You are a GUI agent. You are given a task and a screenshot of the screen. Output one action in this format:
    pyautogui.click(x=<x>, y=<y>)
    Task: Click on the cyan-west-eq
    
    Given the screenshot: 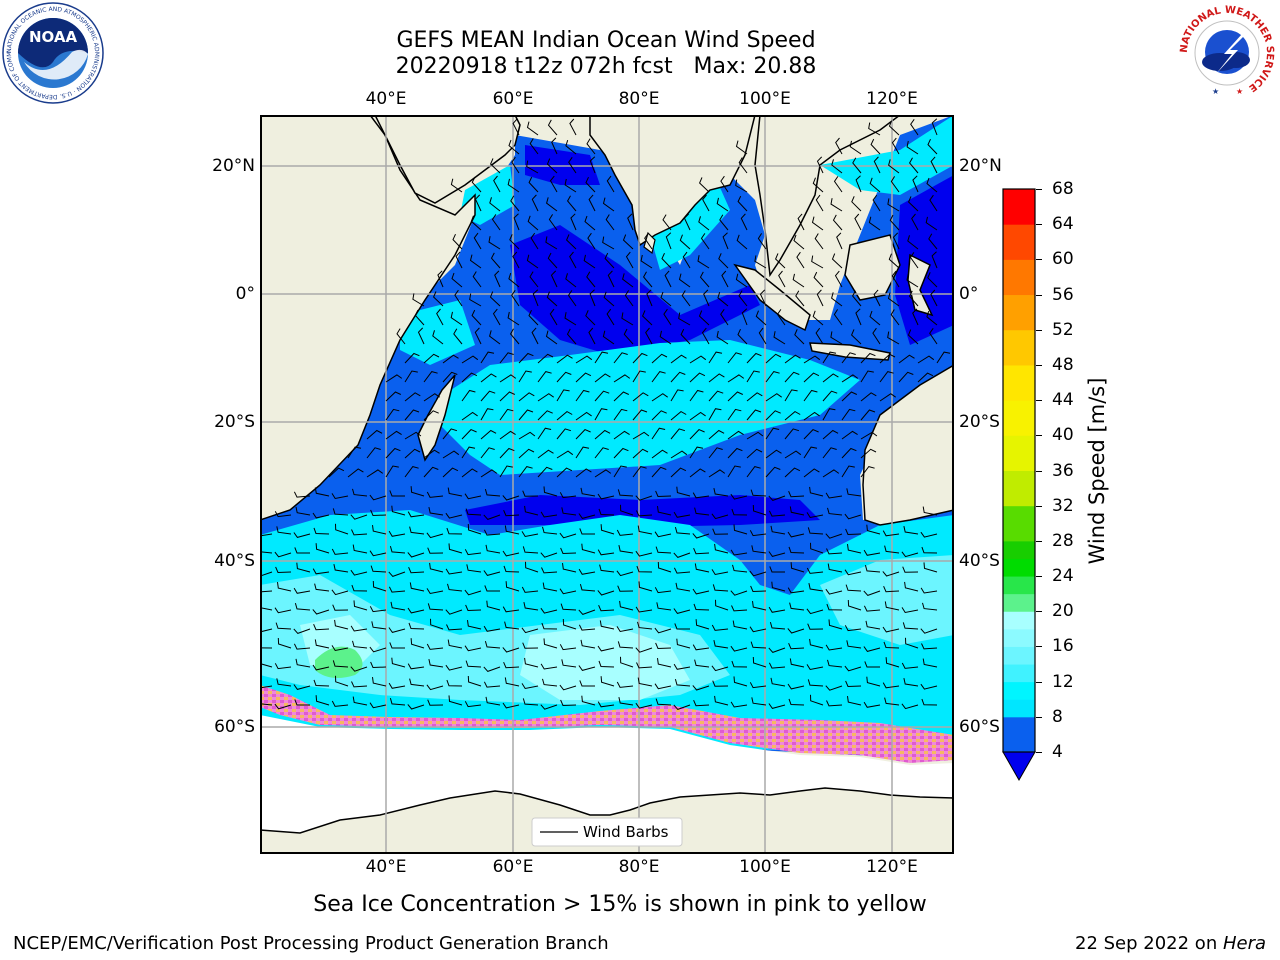 What is the action you would take?
    pyautogui.click(x=437, y=332)
    